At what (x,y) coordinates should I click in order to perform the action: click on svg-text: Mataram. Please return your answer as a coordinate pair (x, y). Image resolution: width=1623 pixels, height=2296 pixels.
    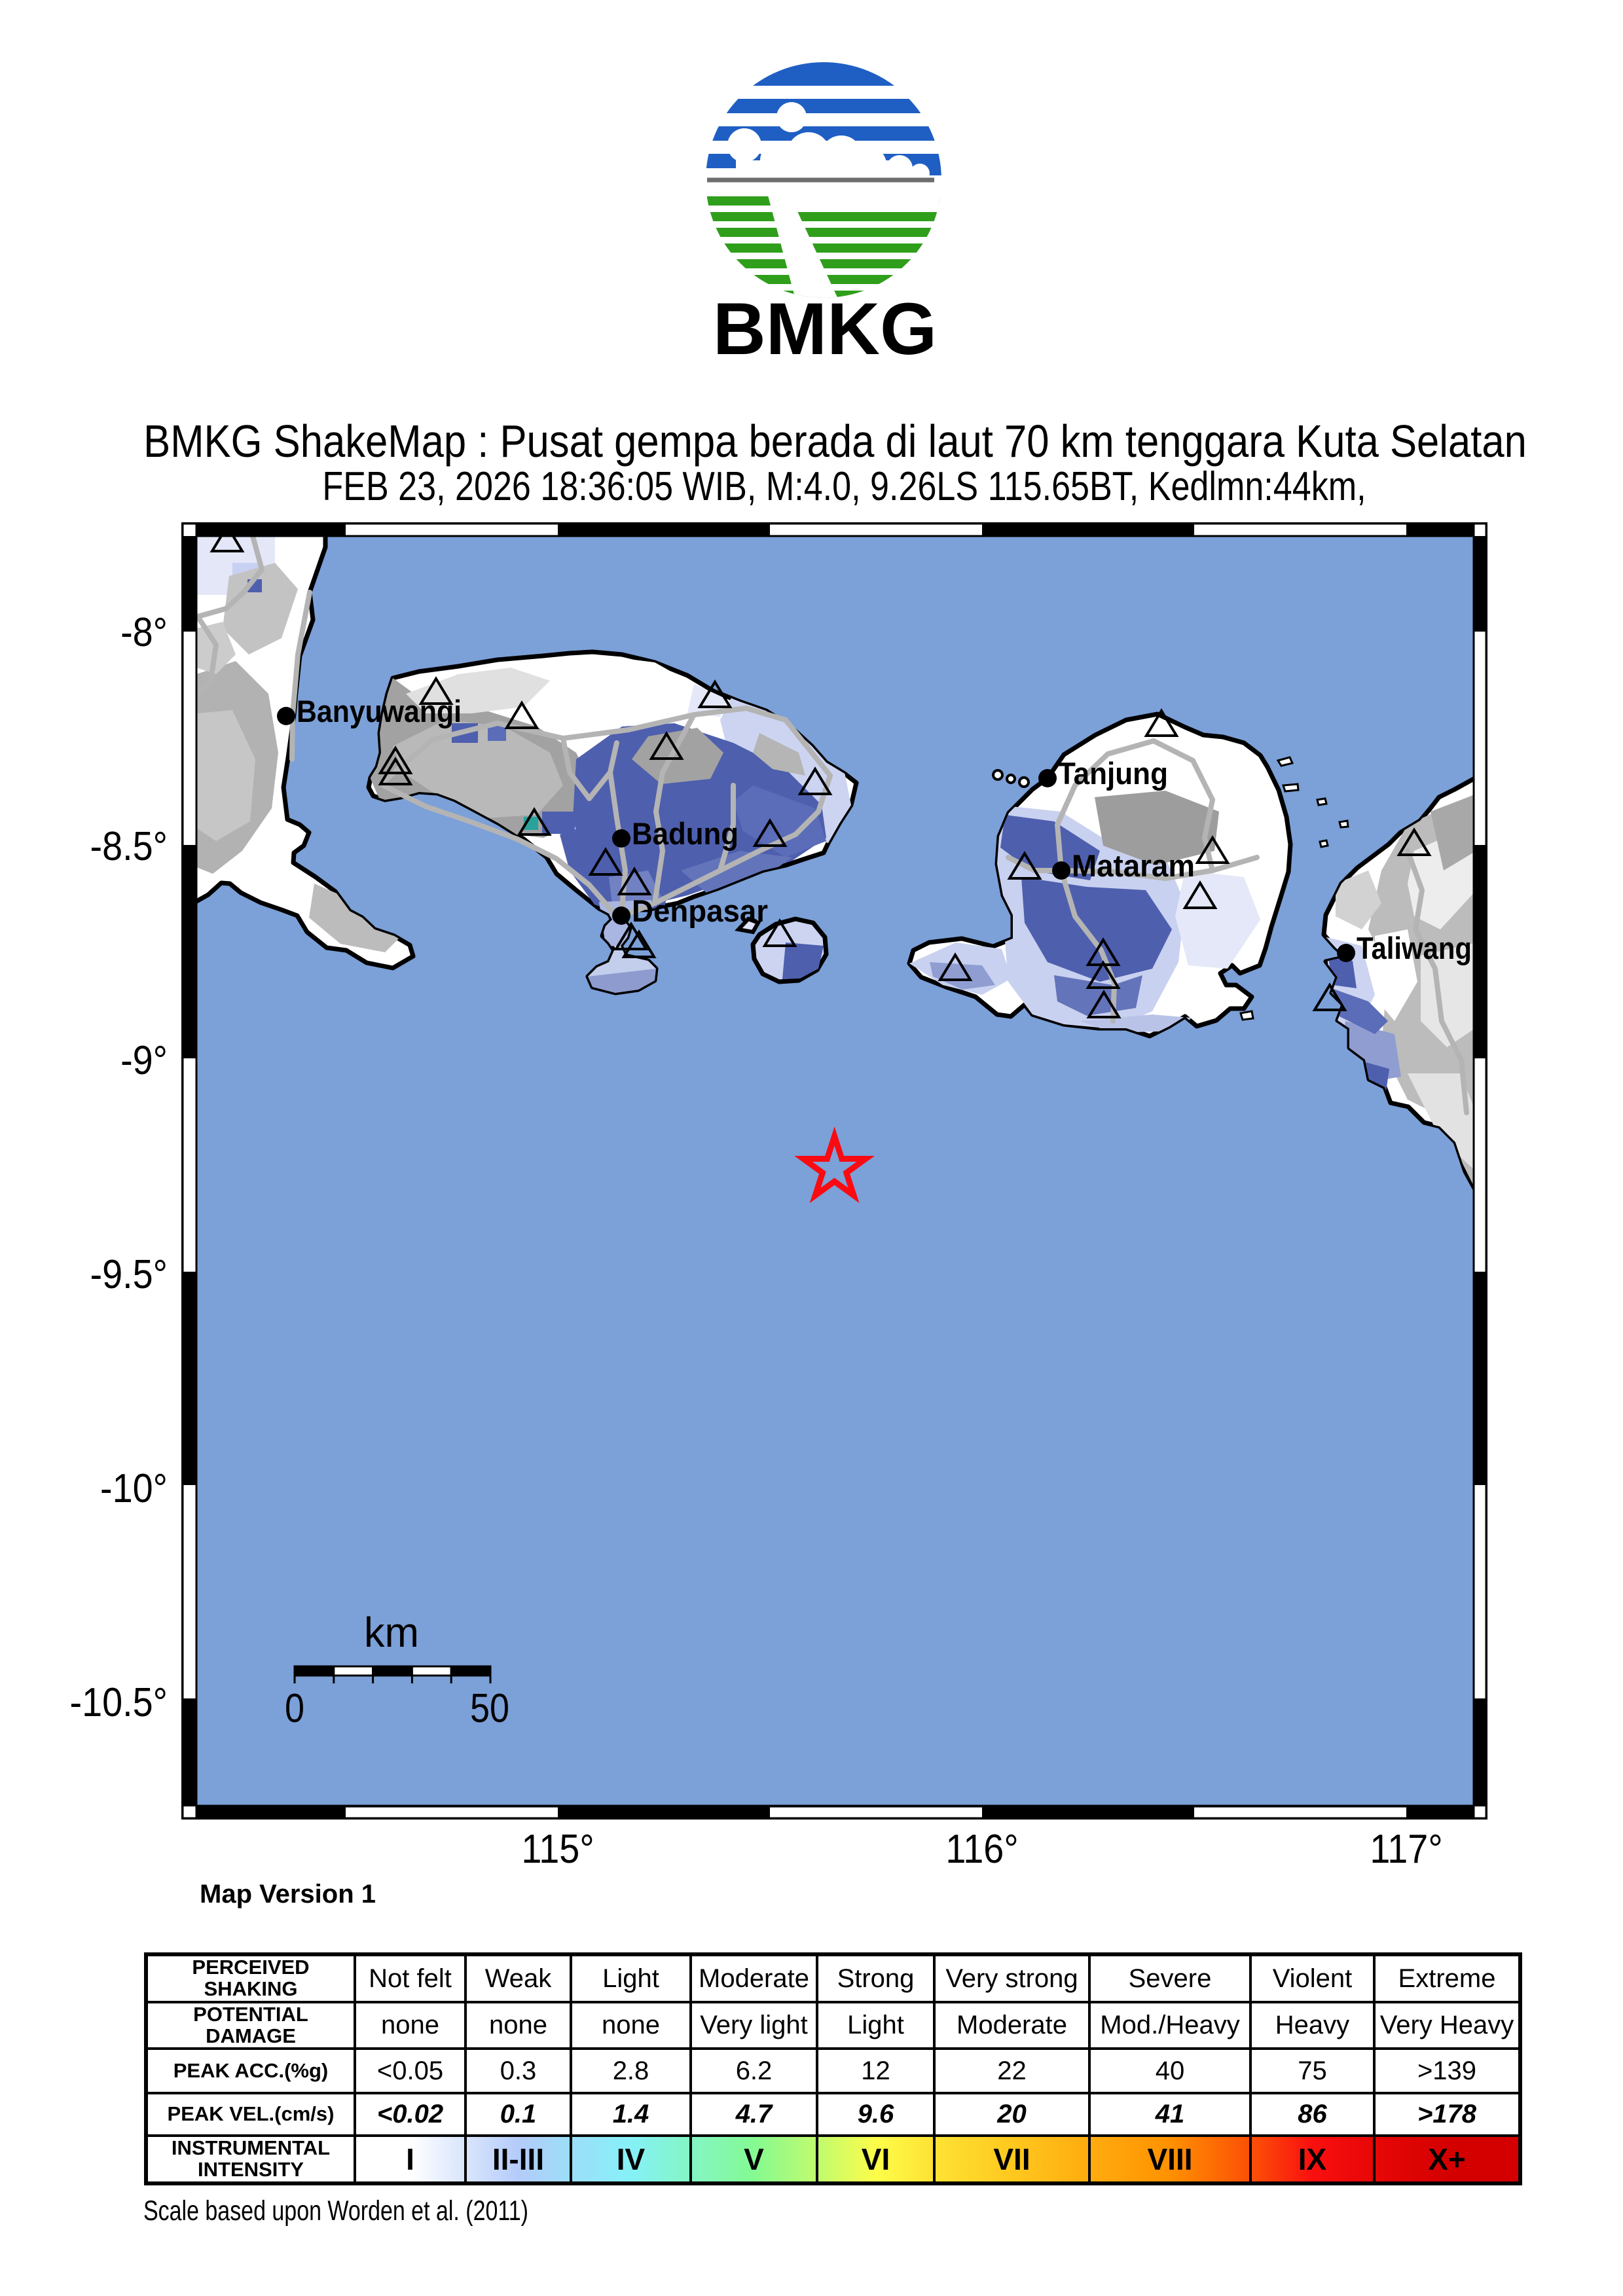
    Looking at the image, I should click on (1133, 865).